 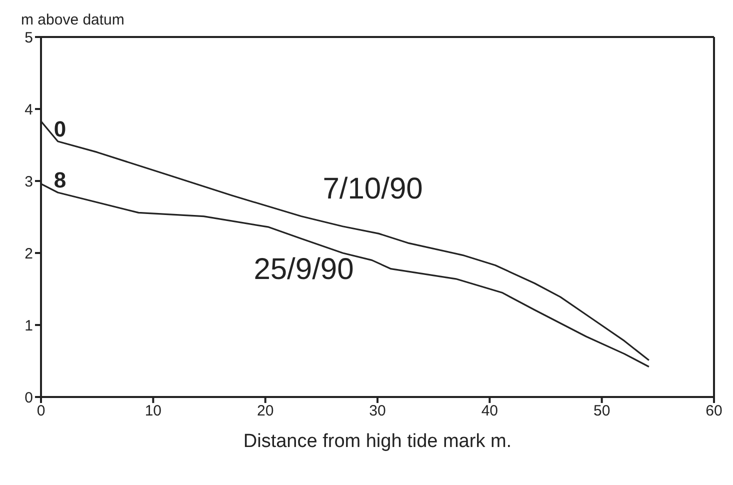 What do you see at coordinates (28, 253) in the screenshot?
I see `y-tick-label: 2` at bounding box center [28, 253].